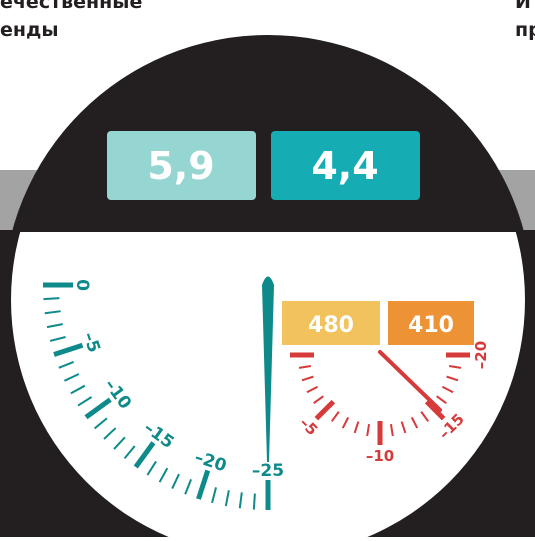 Image resolution: width=535 pixels, height=541 pixels. I want to click on value-text: 4,4, so click(344, 166).